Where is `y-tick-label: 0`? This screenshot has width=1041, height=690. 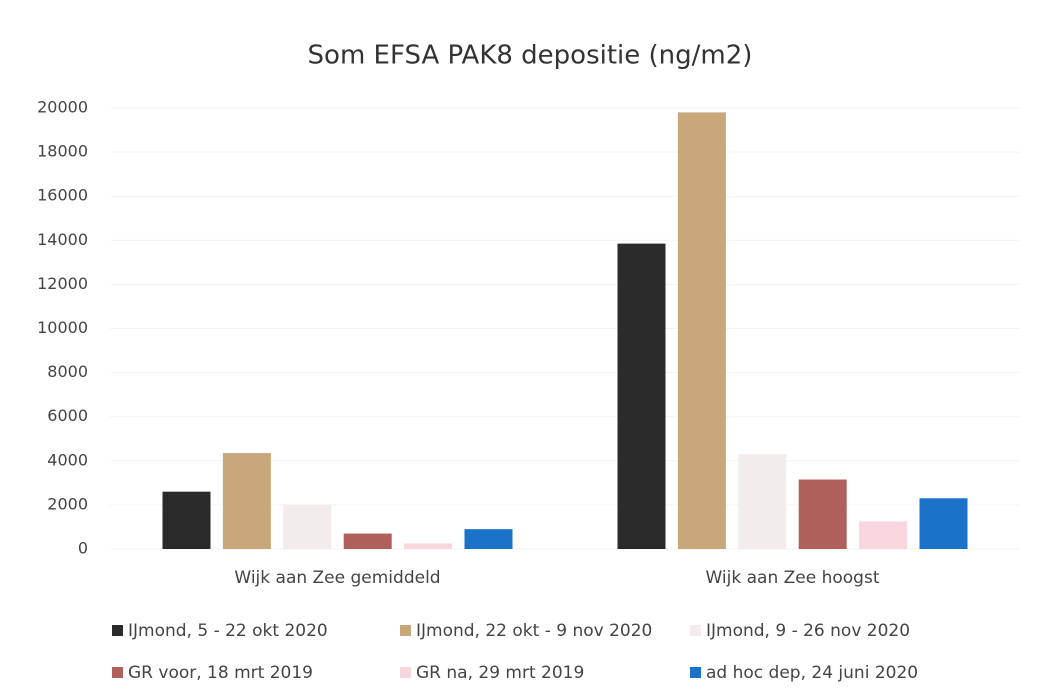
y-tick-label: 0 is located at coordinates (83, 548).